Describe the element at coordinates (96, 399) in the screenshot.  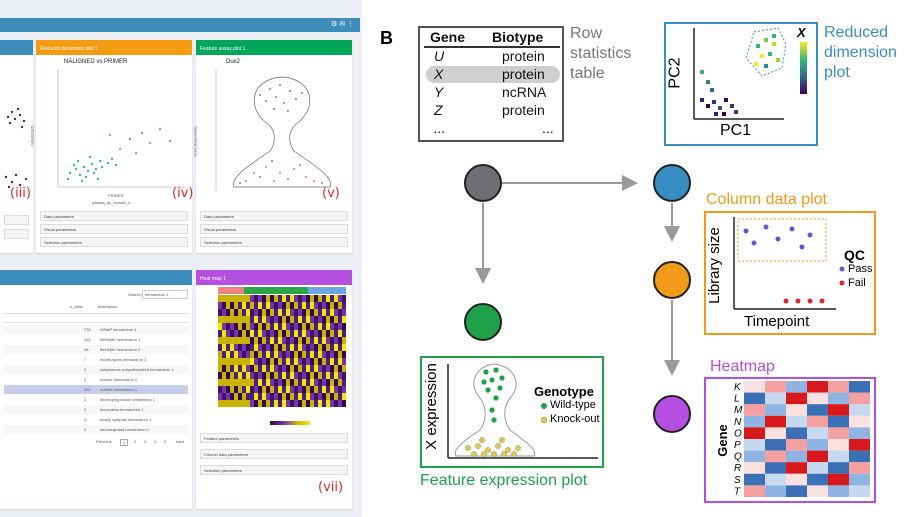
I see `table-row: 3 developing blood hemandron 1` at that location.